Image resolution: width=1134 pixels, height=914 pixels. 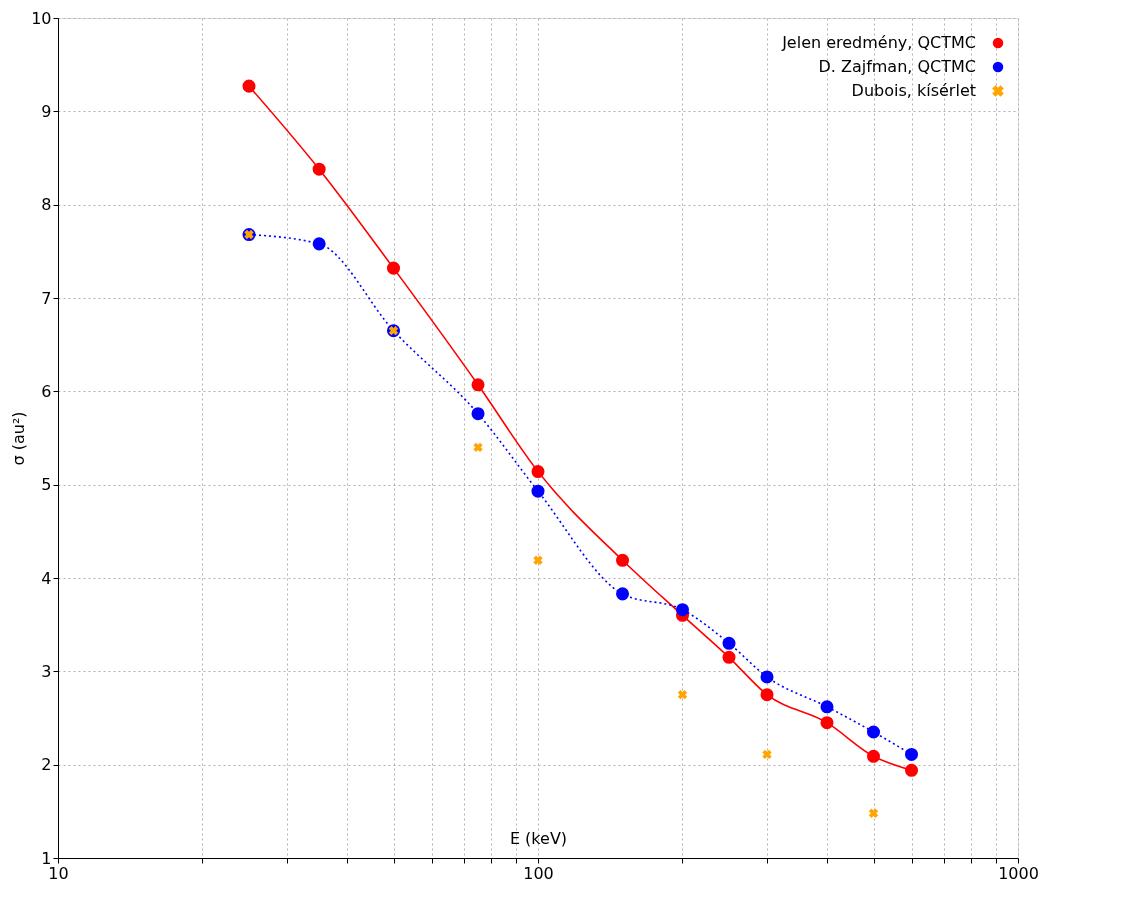 What do you see at coordinates (46, 578) in the screenshot?
I see `y-tick-label: 4` at bounding box center [46, 578].